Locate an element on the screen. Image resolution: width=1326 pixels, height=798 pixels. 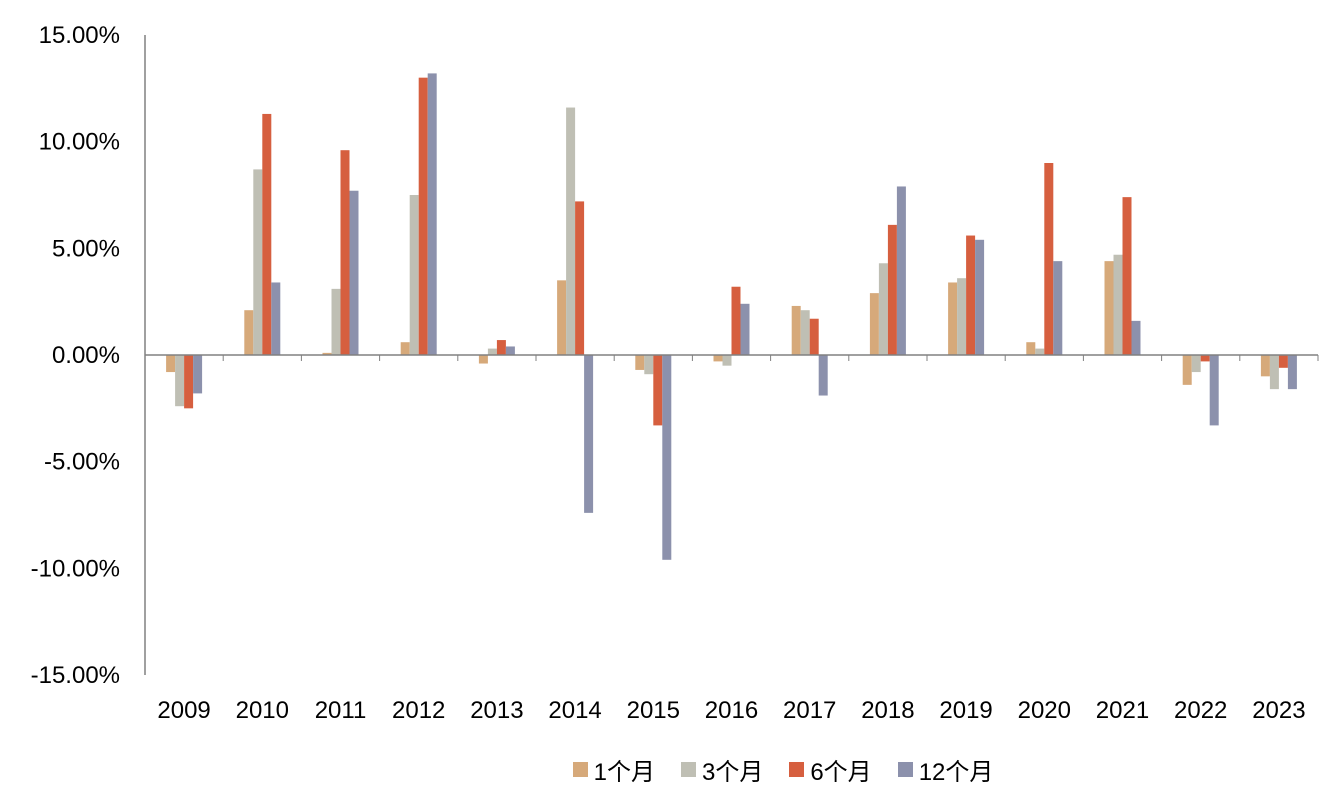
y-tick-label: 5.00% is located at coordinates (86, 248).